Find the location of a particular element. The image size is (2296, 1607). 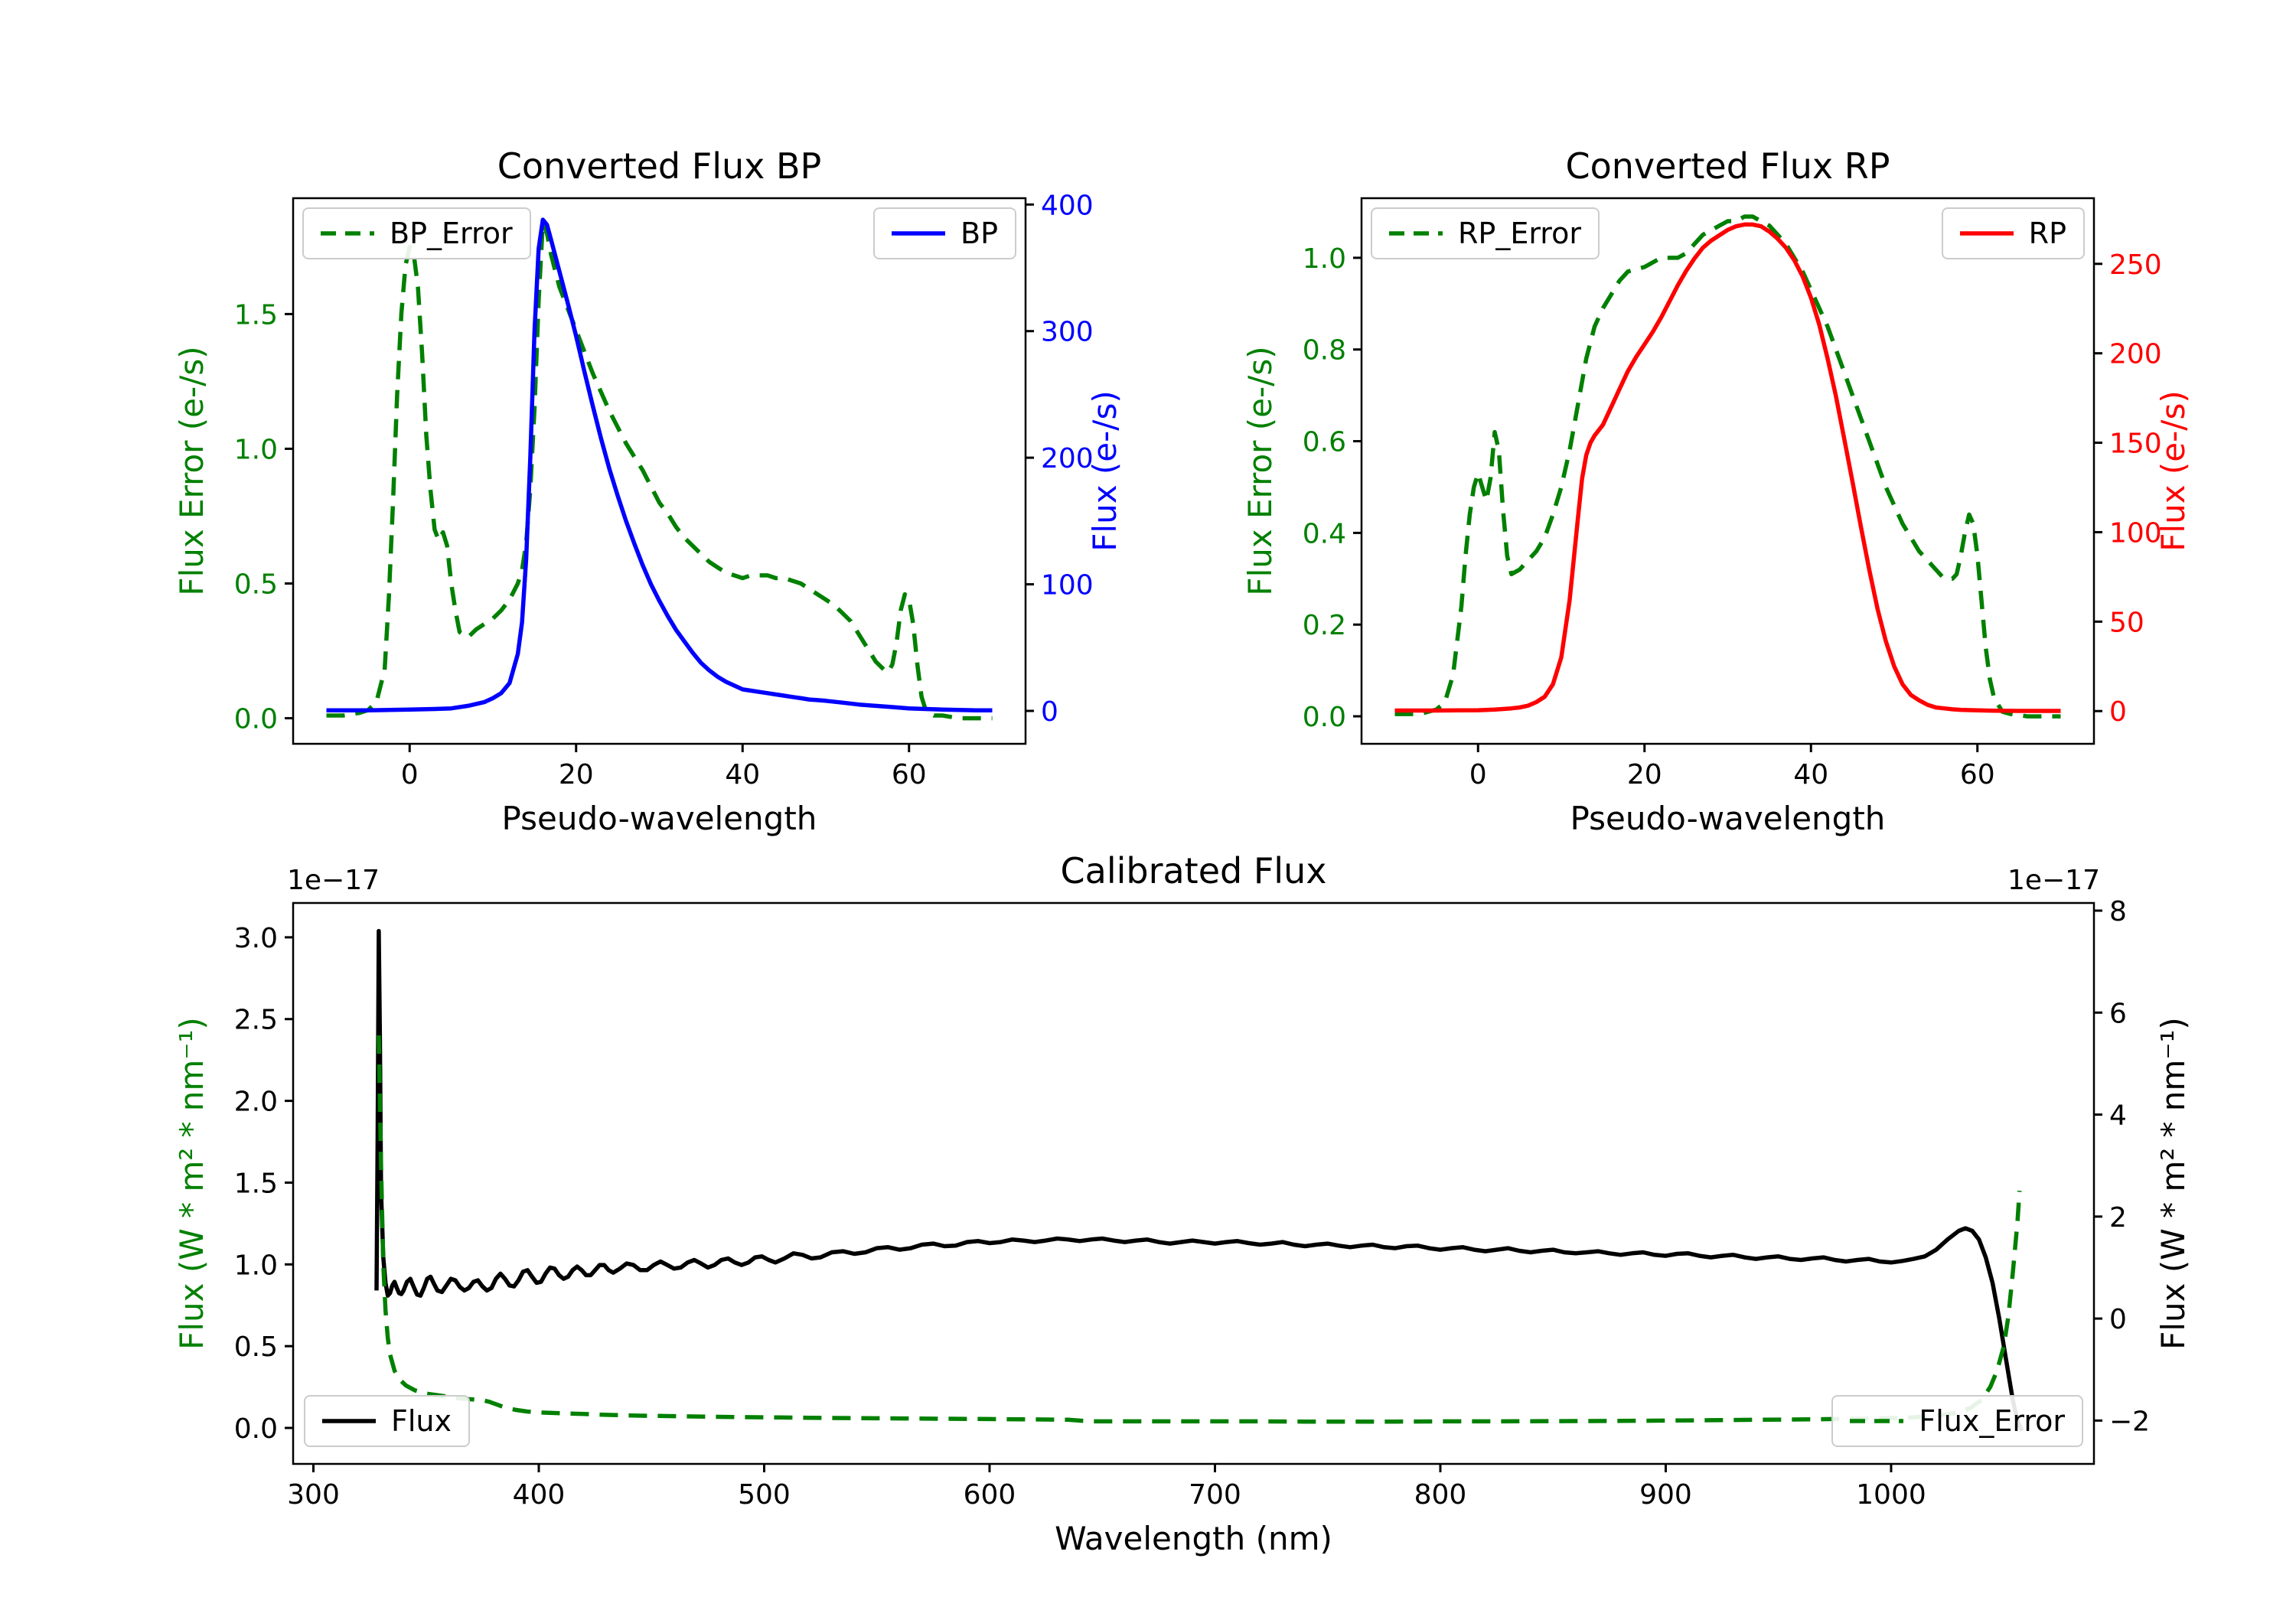

x-tick-label: 900 is located at coordinates (1665, 1495).